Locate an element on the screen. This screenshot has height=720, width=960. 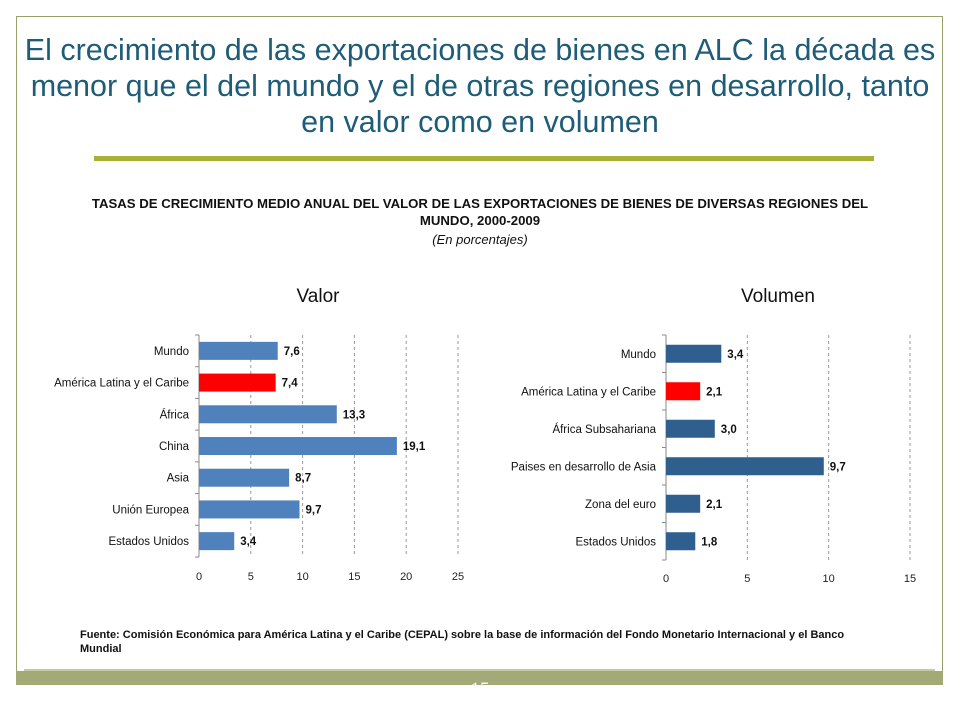
valor-x-tick-label: 25 is located at coordinates (458, 577).